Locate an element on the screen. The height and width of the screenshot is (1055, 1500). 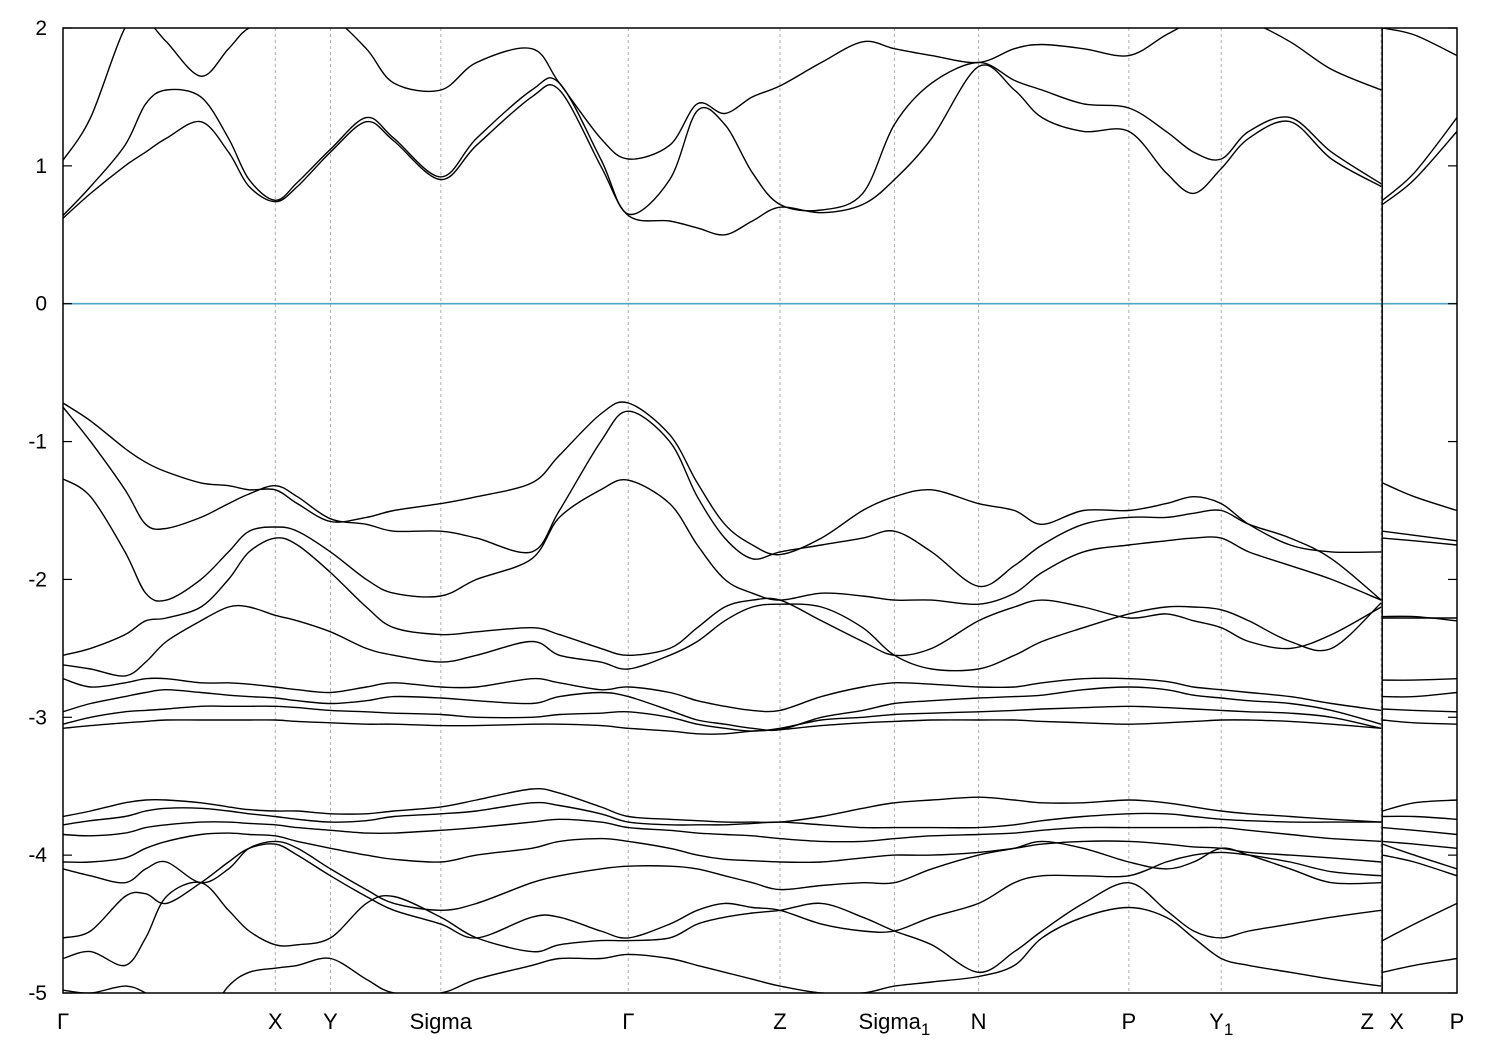
ytick-label: 1 is located at coordinates (41, 166).